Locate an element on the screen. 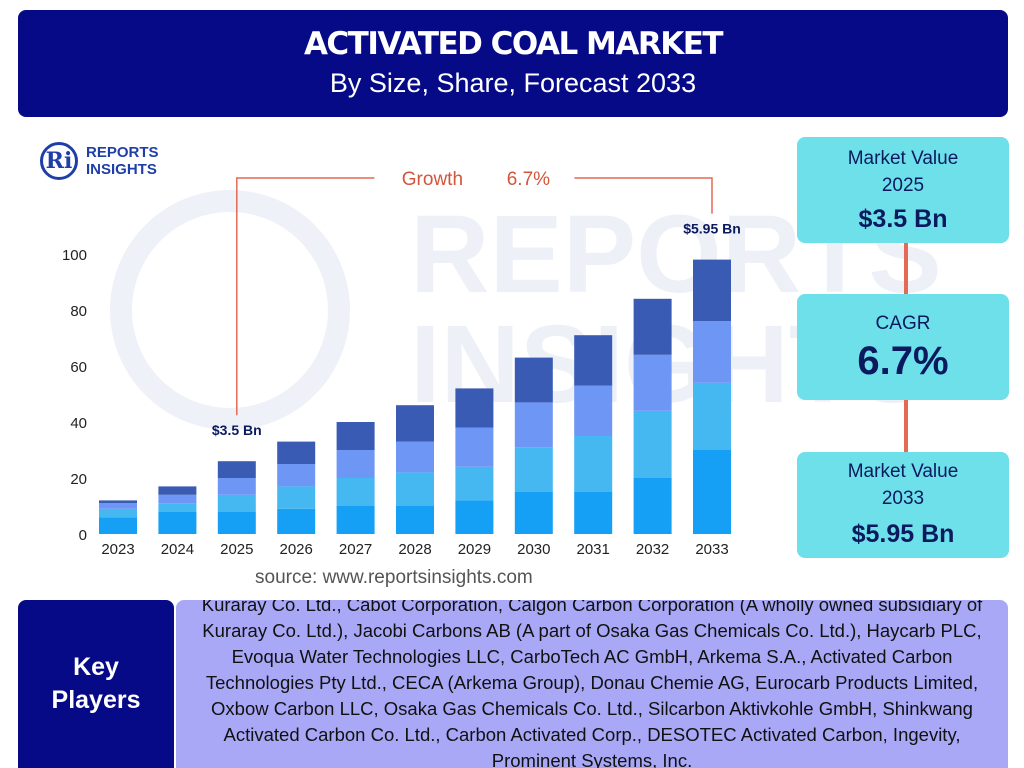 The image size is (1024, 768). market-value-2025-card: Market Value 2025 $3.5 Bn is located at coordinates (903, 190).